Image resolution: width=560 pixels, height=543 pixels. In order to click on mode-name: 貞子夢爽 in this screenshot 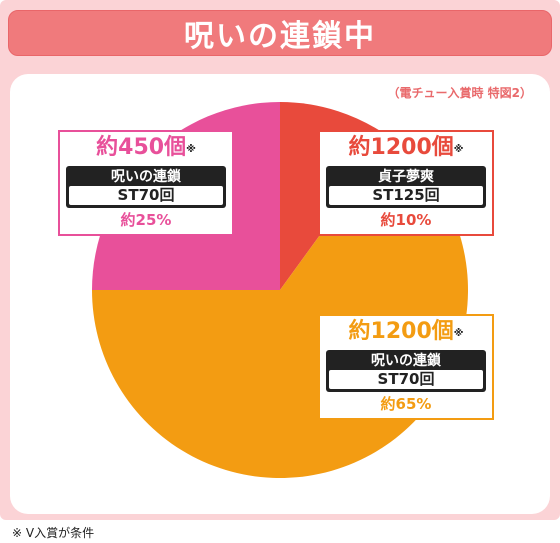, I will do `click(406, 177)`.